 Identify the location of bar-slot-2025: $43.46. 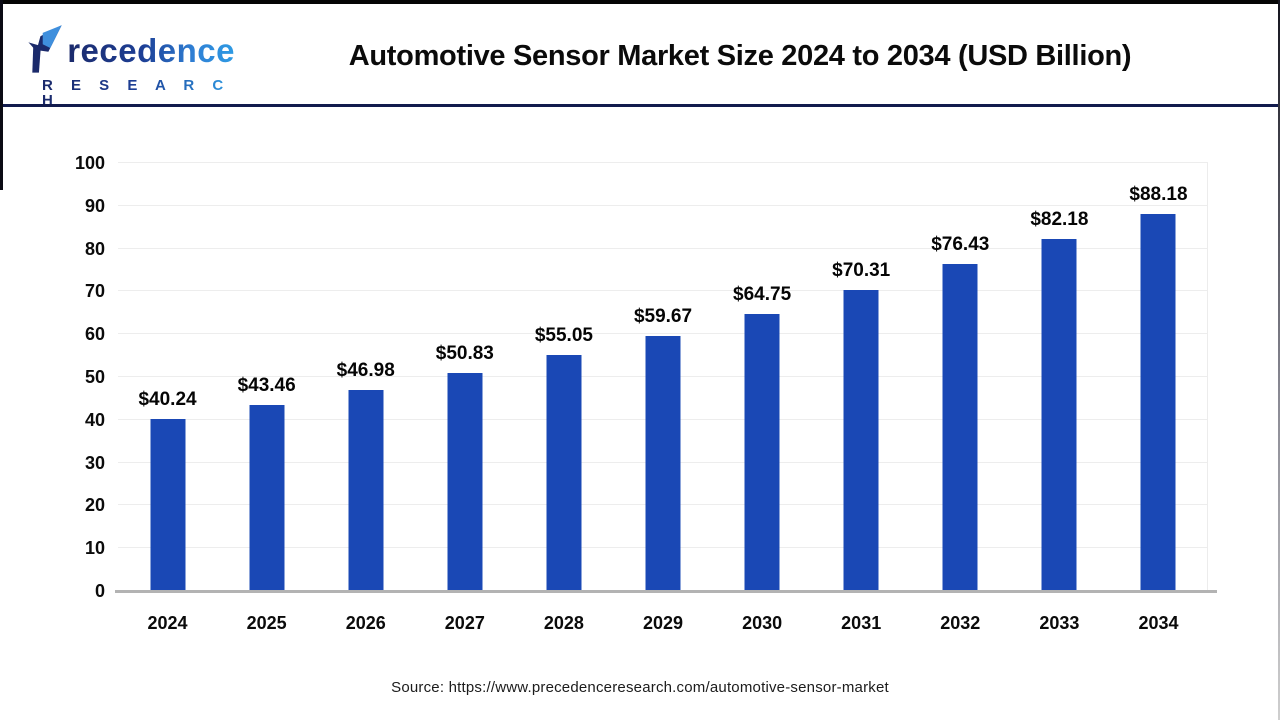
(266, 377).